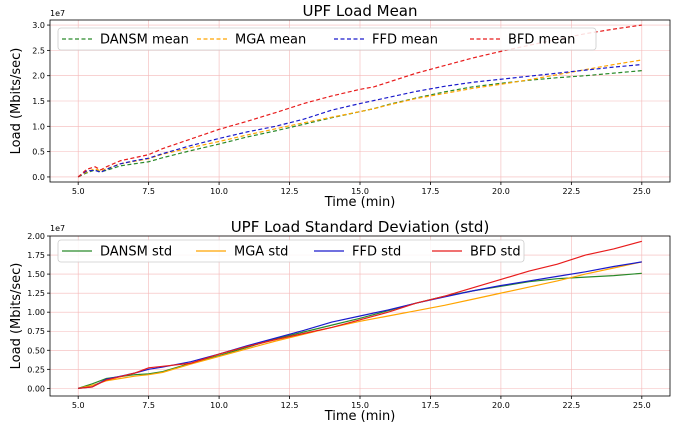  Describe the element at coordinates (38, 101) in the screenshot. I see `y-tick-label: 1.5` at that location.